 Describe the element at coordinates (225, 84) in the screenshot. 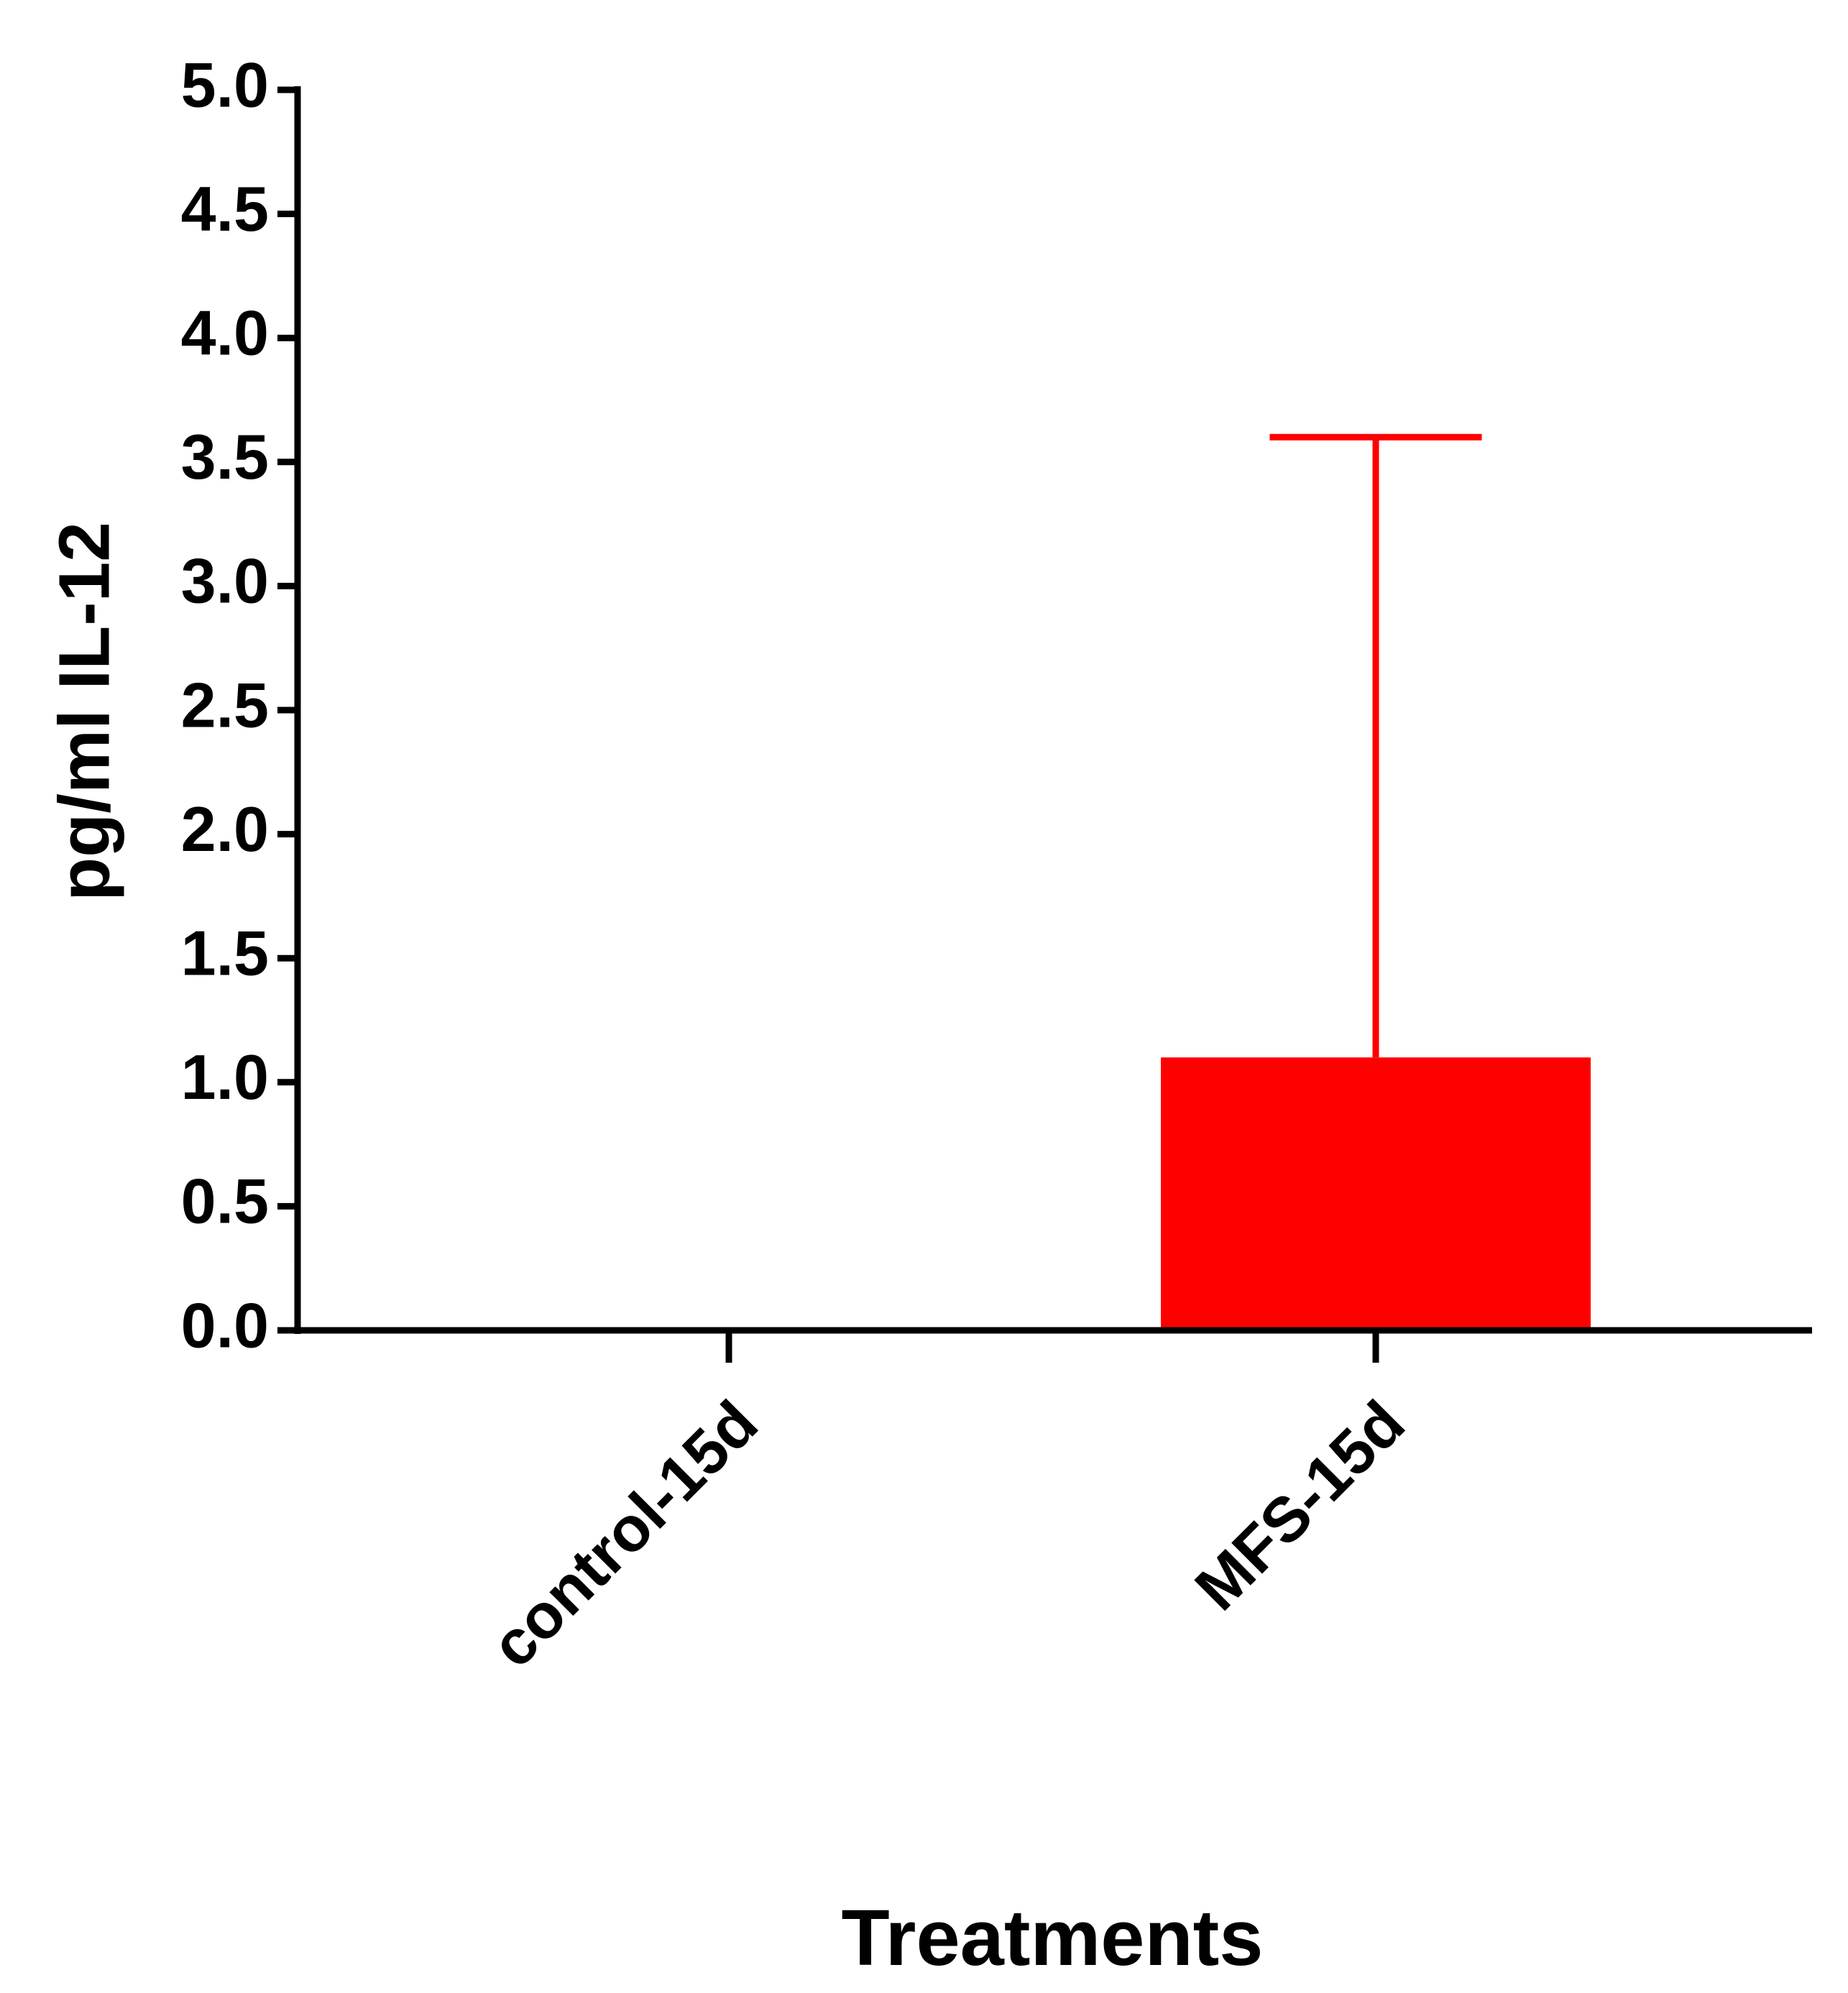

I see `y-tick-label: 5.0` at that location.